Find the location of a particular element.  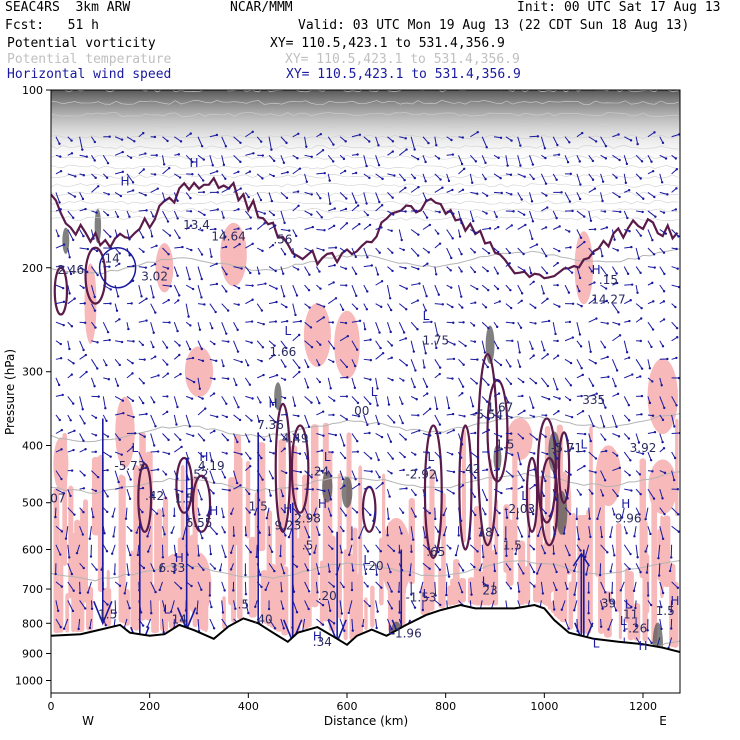

extremum-label: .14 is located at coordinates (110, 259).